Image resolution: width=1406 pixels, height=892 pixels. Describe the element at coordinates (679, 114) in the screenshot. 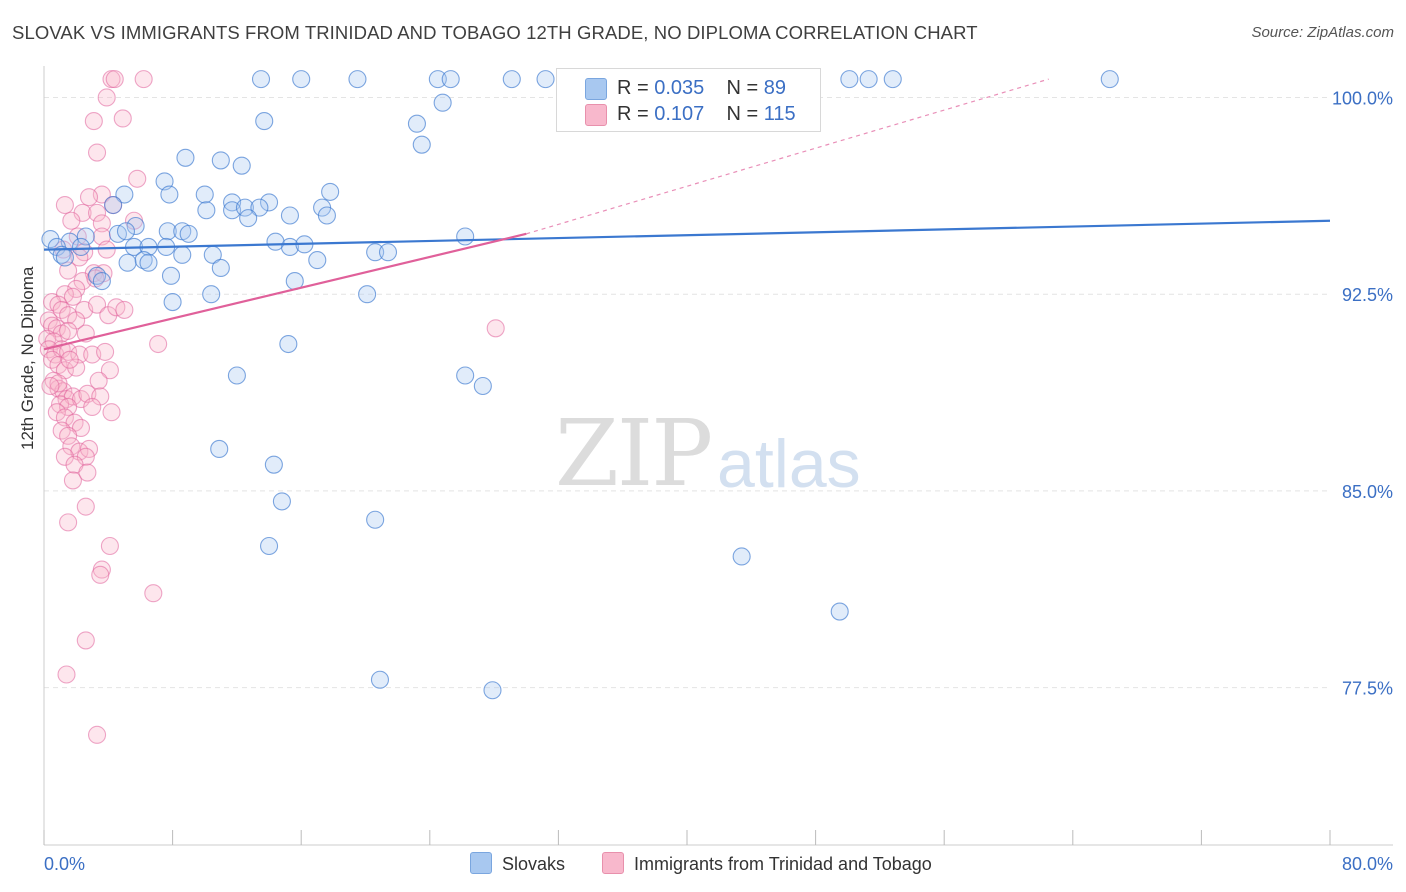

I see `legend-r-value: 0.107` at that location.